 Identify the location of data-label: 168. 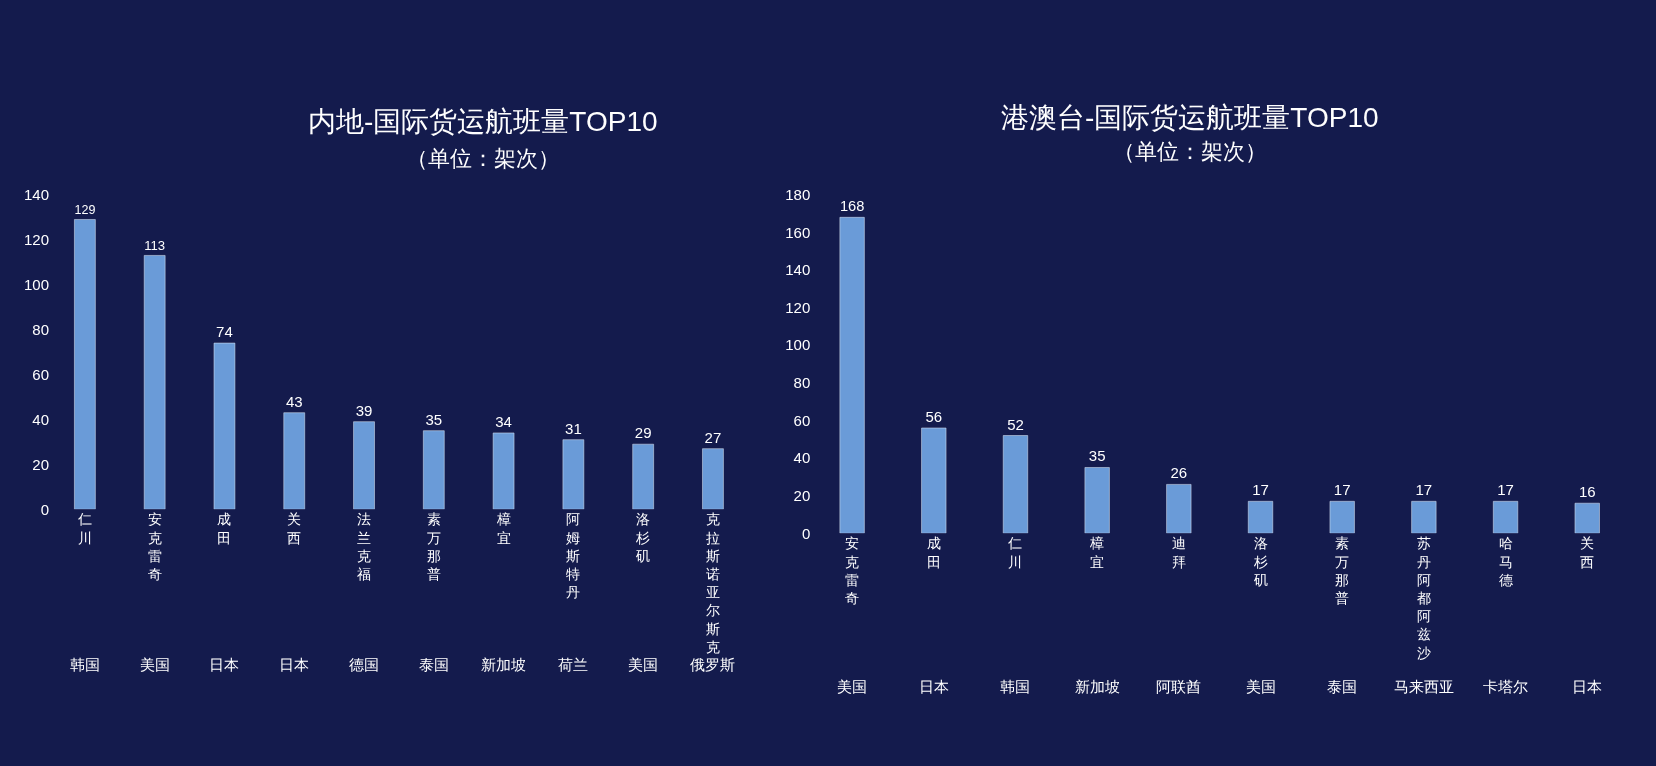
(852, 206).